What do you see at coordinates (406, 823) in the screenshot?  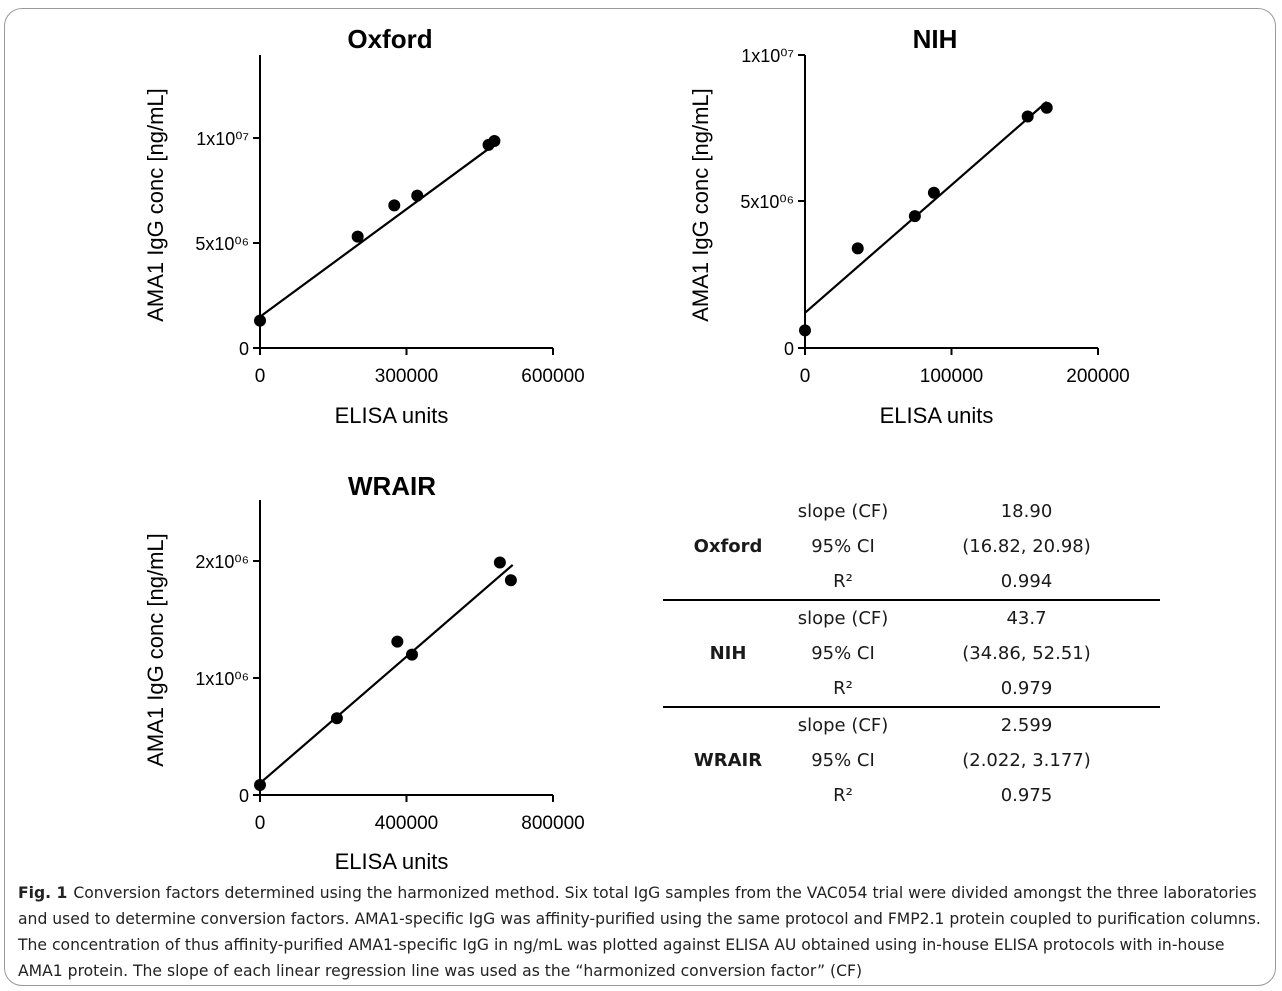 I see `x-tick-label: 400000` at bounding box center [406, 823].